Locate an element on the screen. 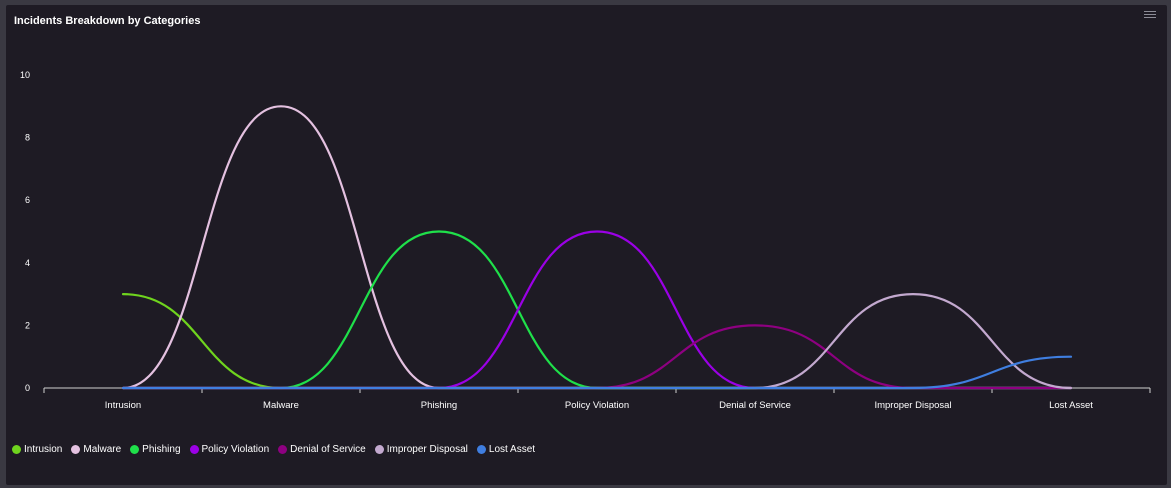 Image resolution: width=1171 pixels, height=488 pixels. x-tick-label: Malware is located at coordinates (281, 405).